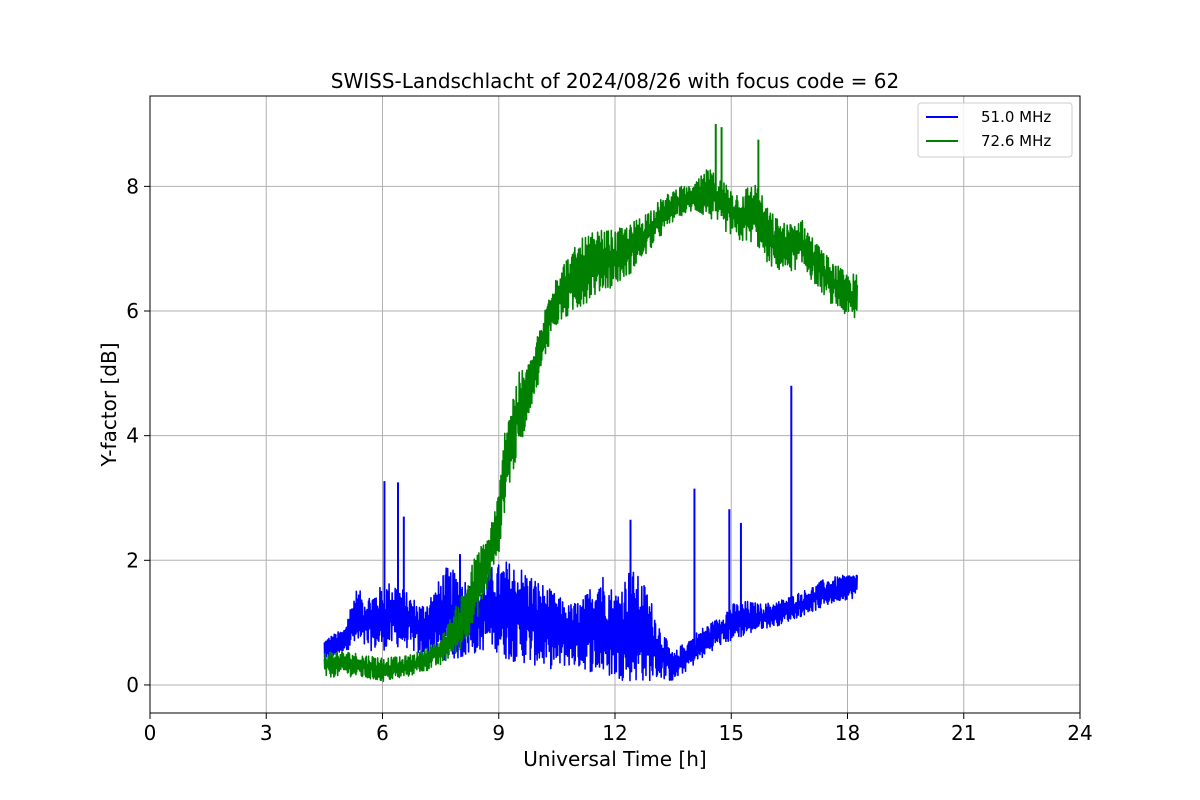 The height and width of the screenshot is (800, 1200). What do you see at coordinates (614, 733) in the screenshot?
I see `x-tick-label: 12` at bounding box center [614, 733].